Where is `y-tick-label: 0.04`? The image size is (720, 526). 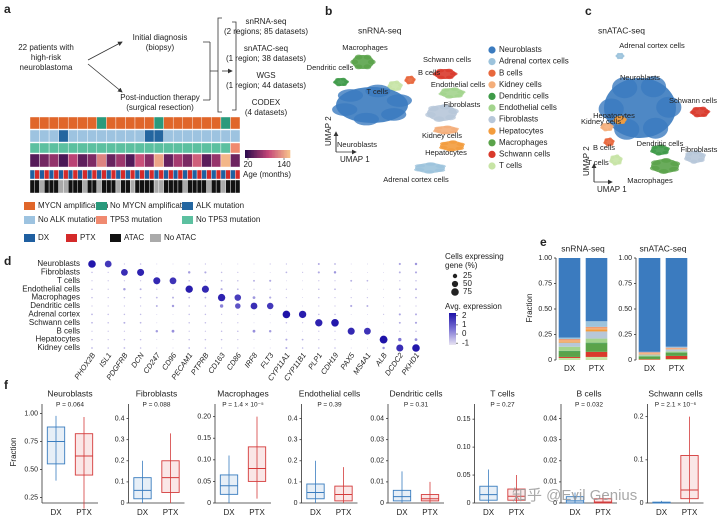 y-tick-label: 0.04 is located at coordinates (377, 418).